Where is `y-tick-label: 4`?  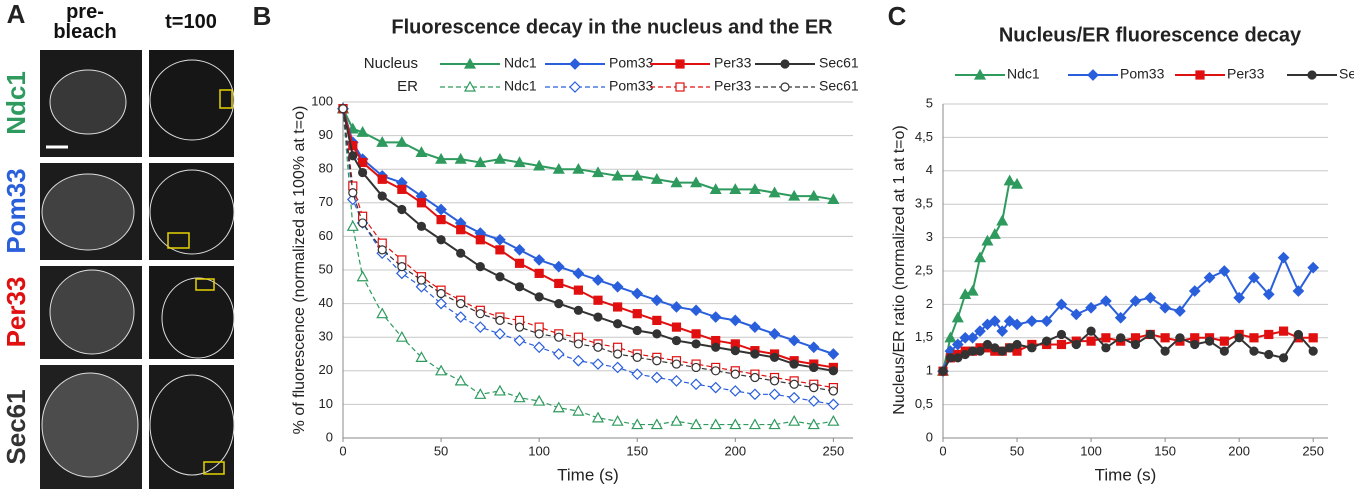 y-tick-label: 4 is located at coordinates (929, 169).